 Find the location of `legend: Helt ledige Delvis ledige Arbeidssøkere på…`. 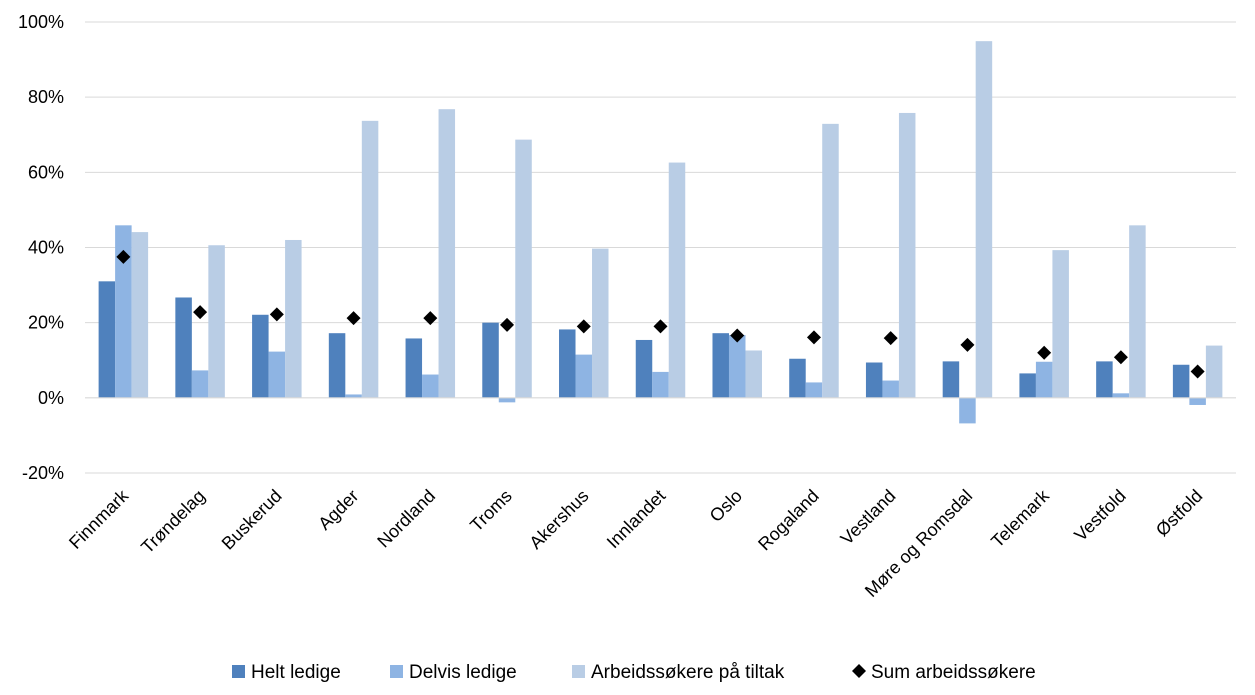

legend: Helt ledige Delvis ledige Arbeidssøkere på… is located at coordinates (634, 672).